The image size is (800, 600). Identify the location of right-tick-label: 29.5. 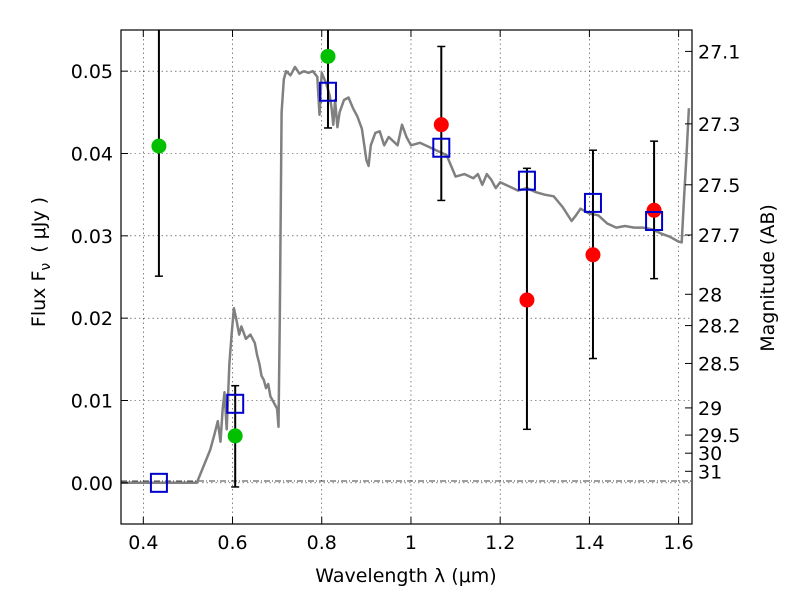
(719, 436).